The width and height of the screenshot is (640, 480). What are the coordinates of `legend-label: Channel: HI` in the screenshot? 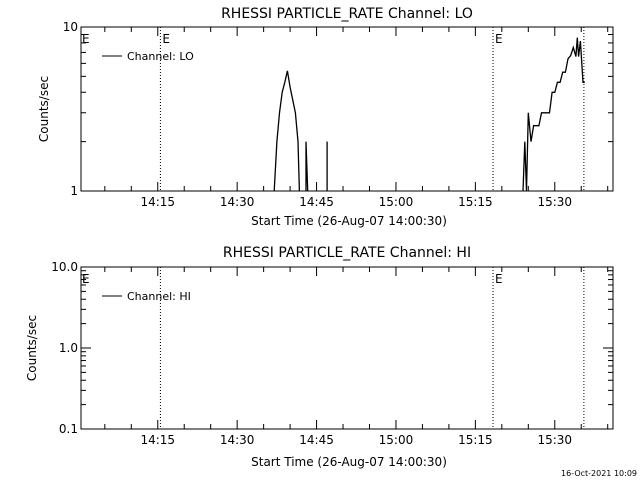 It's located at (159, 296).